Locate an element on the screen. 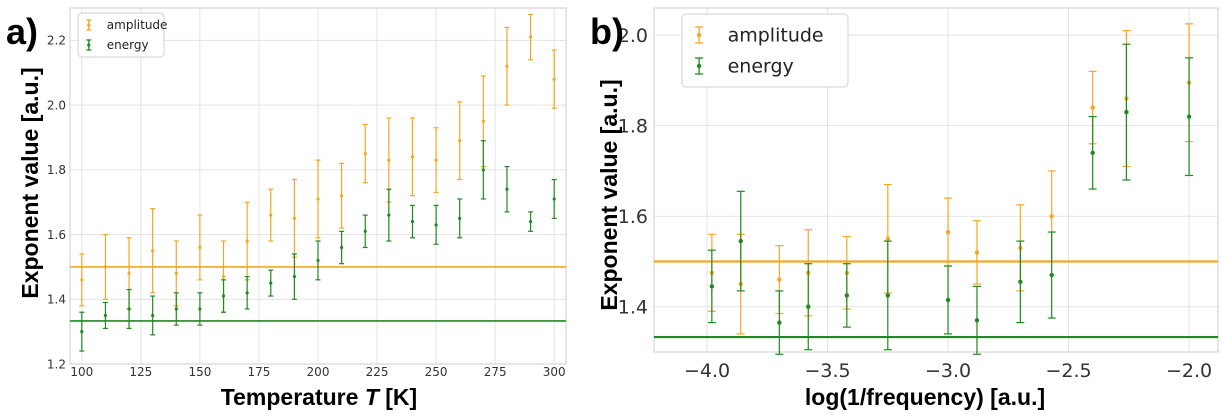 The image size is (1222, 416). reference-lines is located at coordinates (936, 299).